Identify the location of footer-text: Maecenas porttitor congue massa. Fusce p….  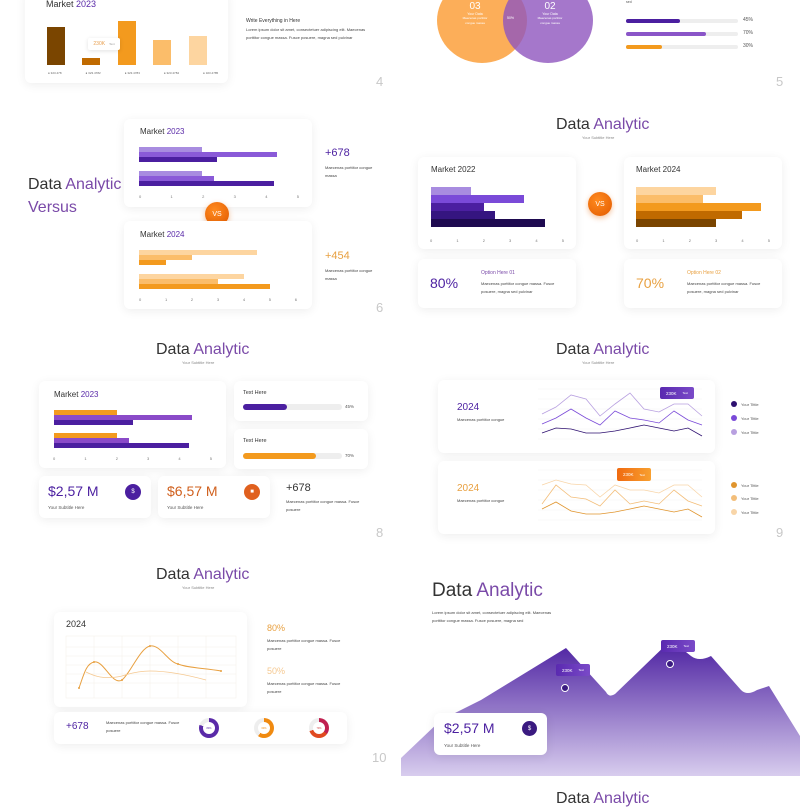
(143, 726).